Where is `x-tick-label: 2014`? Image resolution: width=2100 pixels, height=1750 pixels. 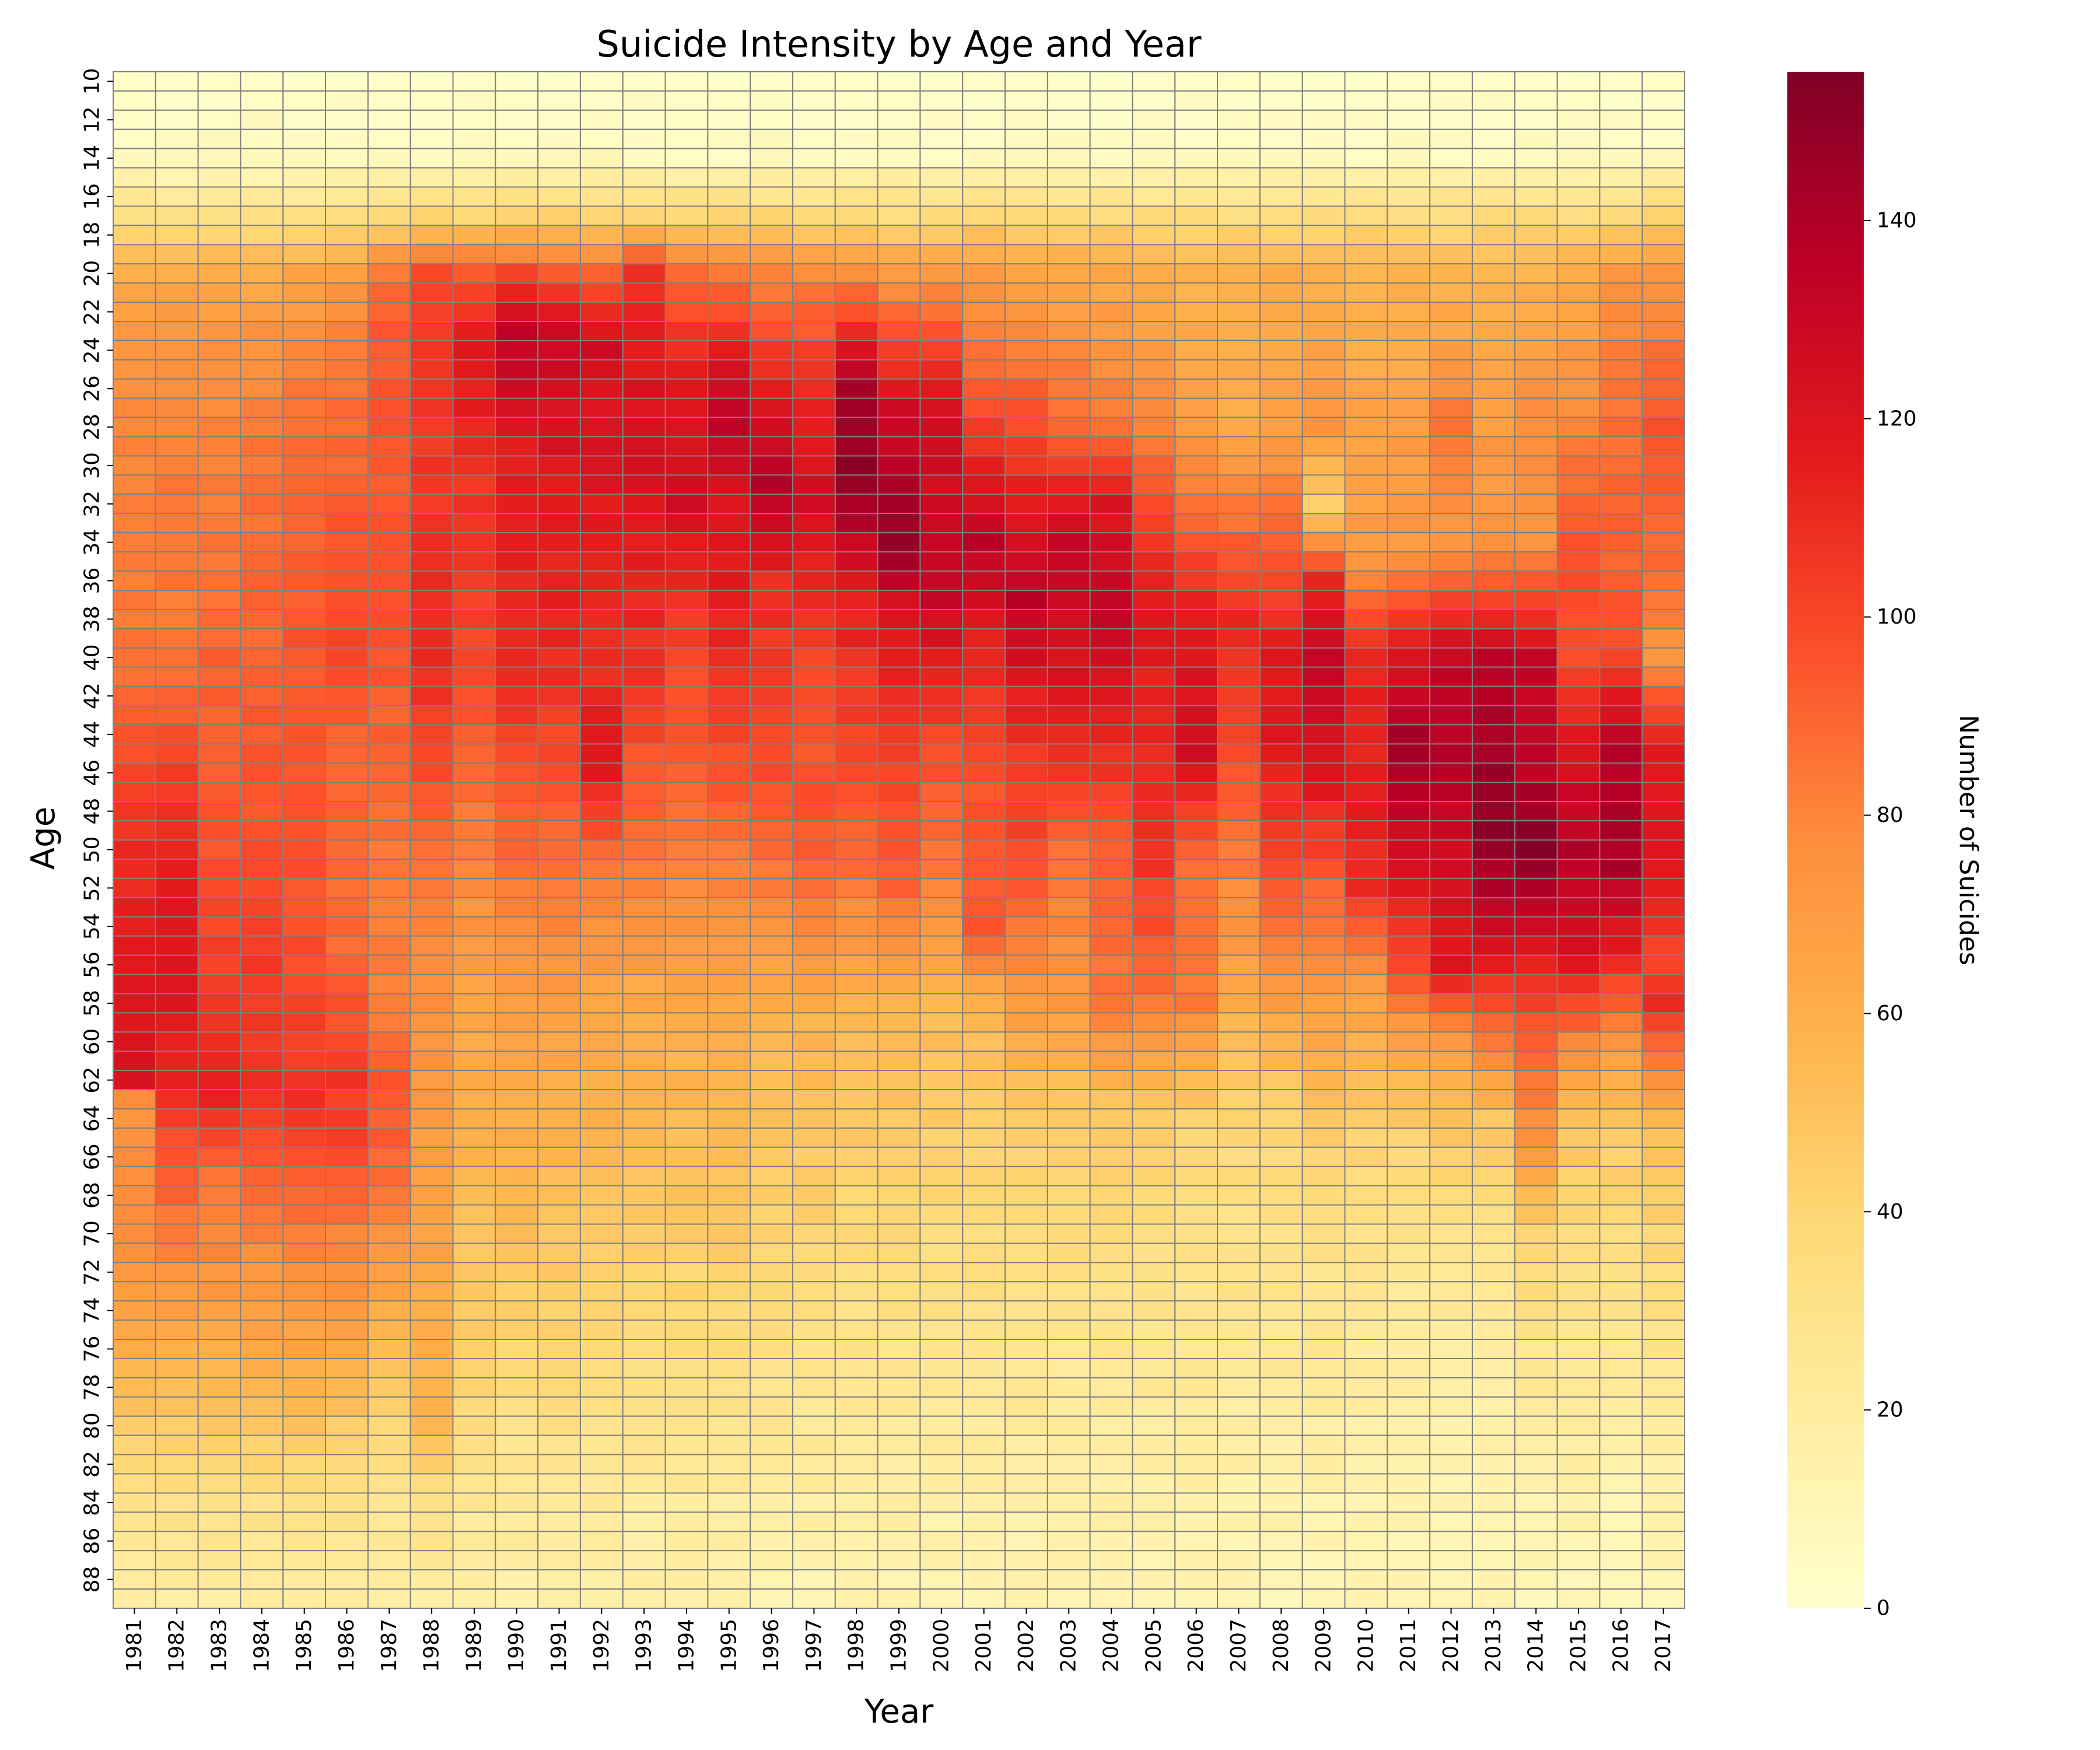 x-tick-label: 2014 is located at coordinates (1536, 1645).